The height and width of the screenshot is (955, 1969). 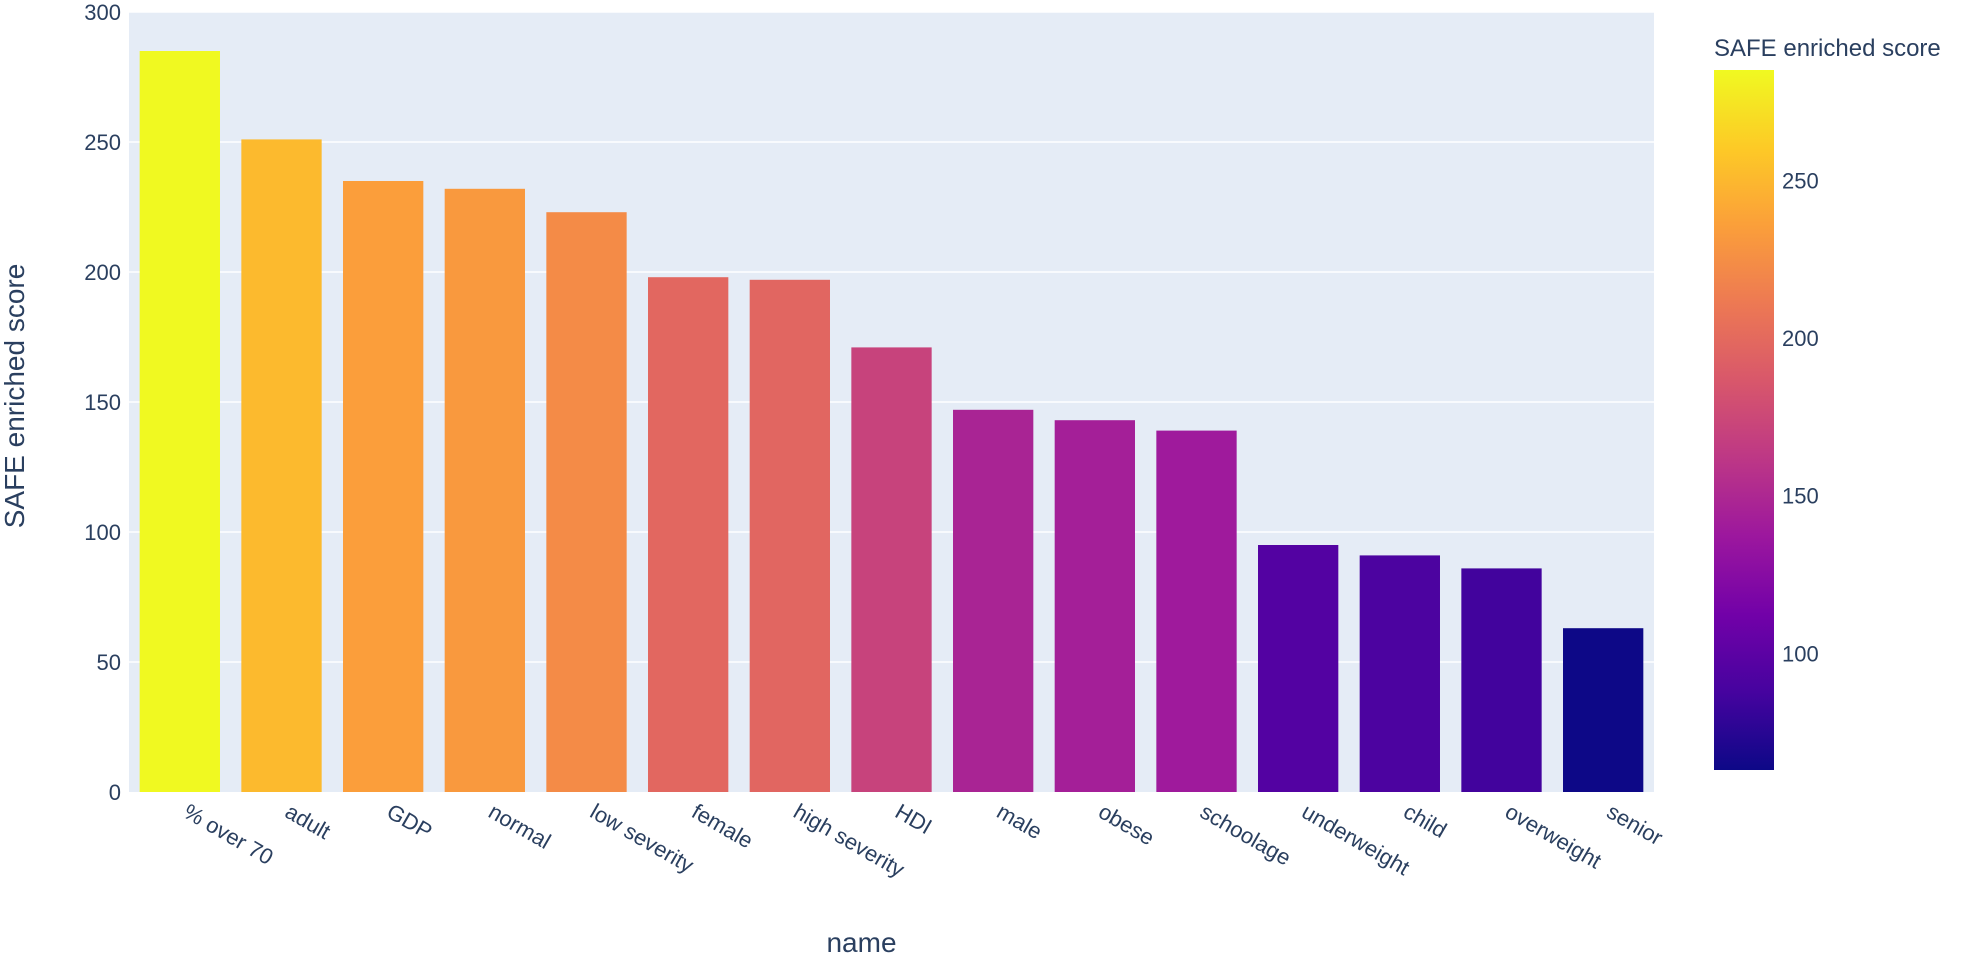 I want to click on x-tick-label: GDP, so click(x=410, y=821).